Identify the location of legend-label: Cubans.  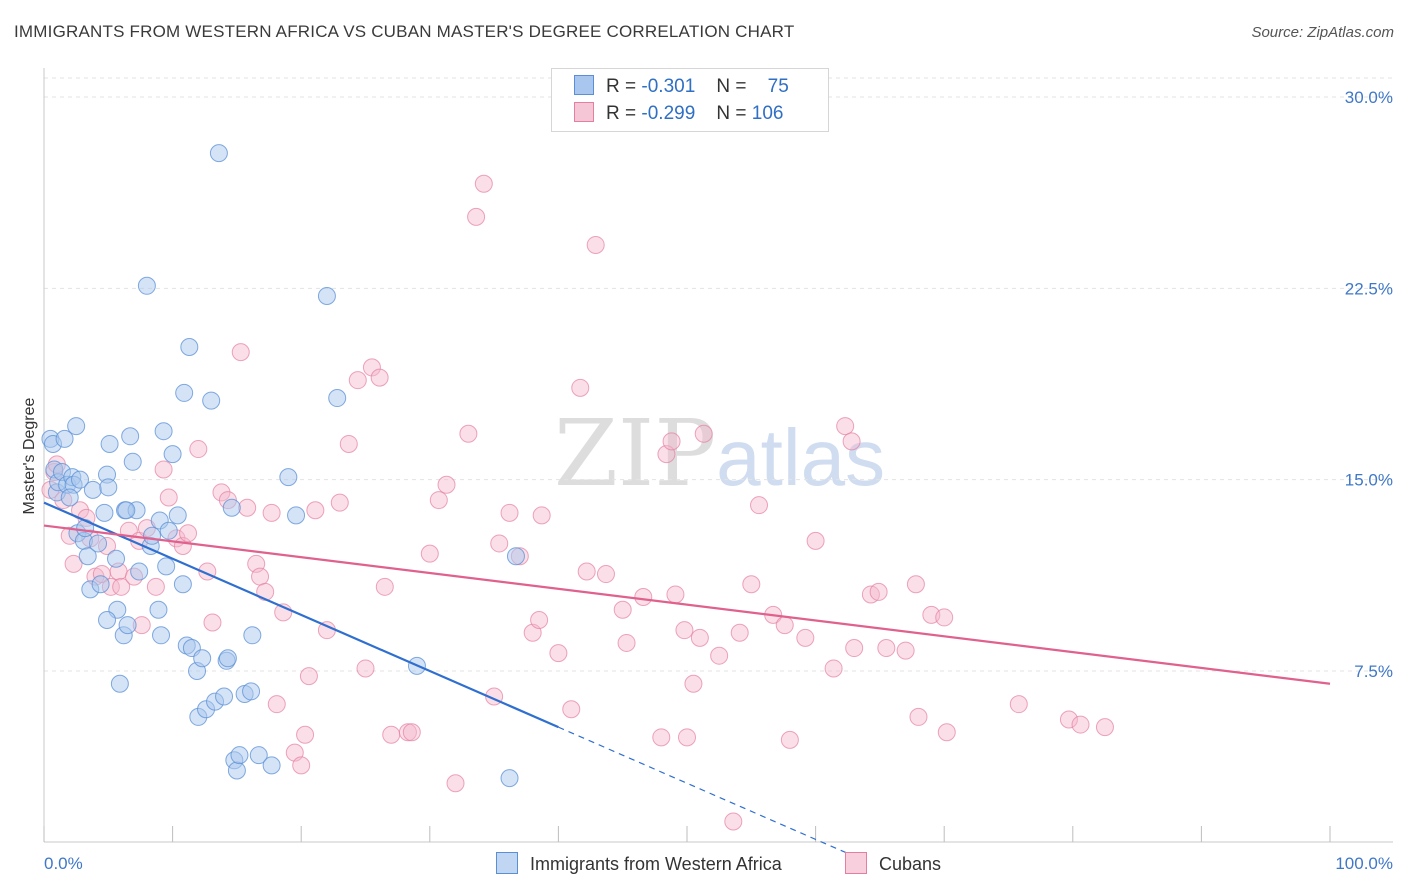
(910, 864).